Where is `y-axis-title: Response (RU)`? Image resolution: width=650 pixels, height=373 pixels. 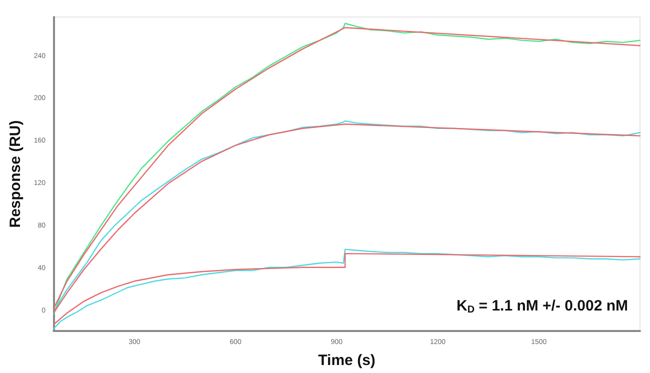 y-axis-title: Response (RU) is located at coordinates (15, 174).